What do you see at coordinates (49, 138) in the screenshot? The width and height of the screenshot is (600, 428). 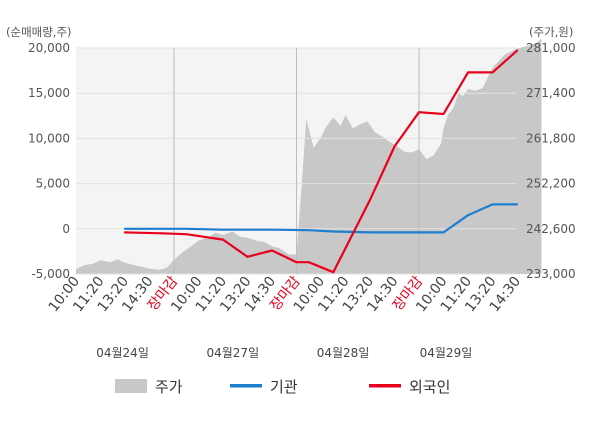 I see `left-tick-label: 10,000` at bounding box center [49, 138].